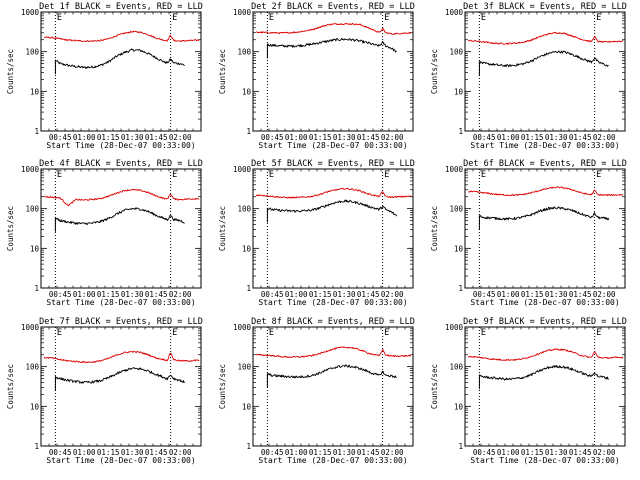 The image size is (640, 480). I want to click on panel-title: Det 1f BLACK = Events, RED = LLD, so click(121, 7).